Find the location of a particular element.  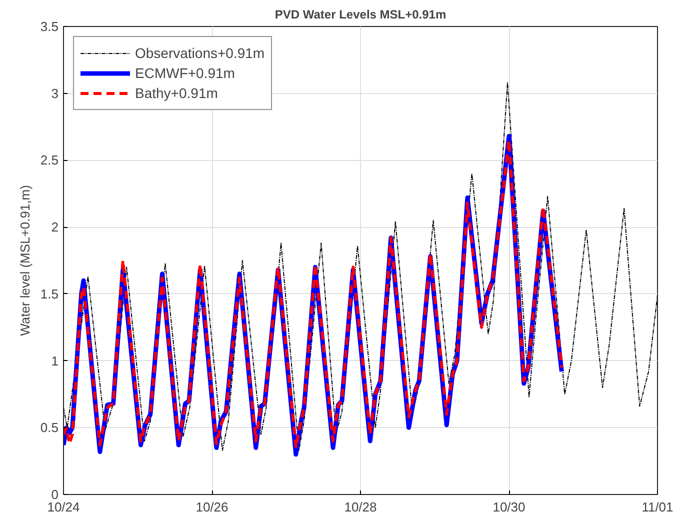

y-tick-label: 0.5 is located at coordinates (49, 428).